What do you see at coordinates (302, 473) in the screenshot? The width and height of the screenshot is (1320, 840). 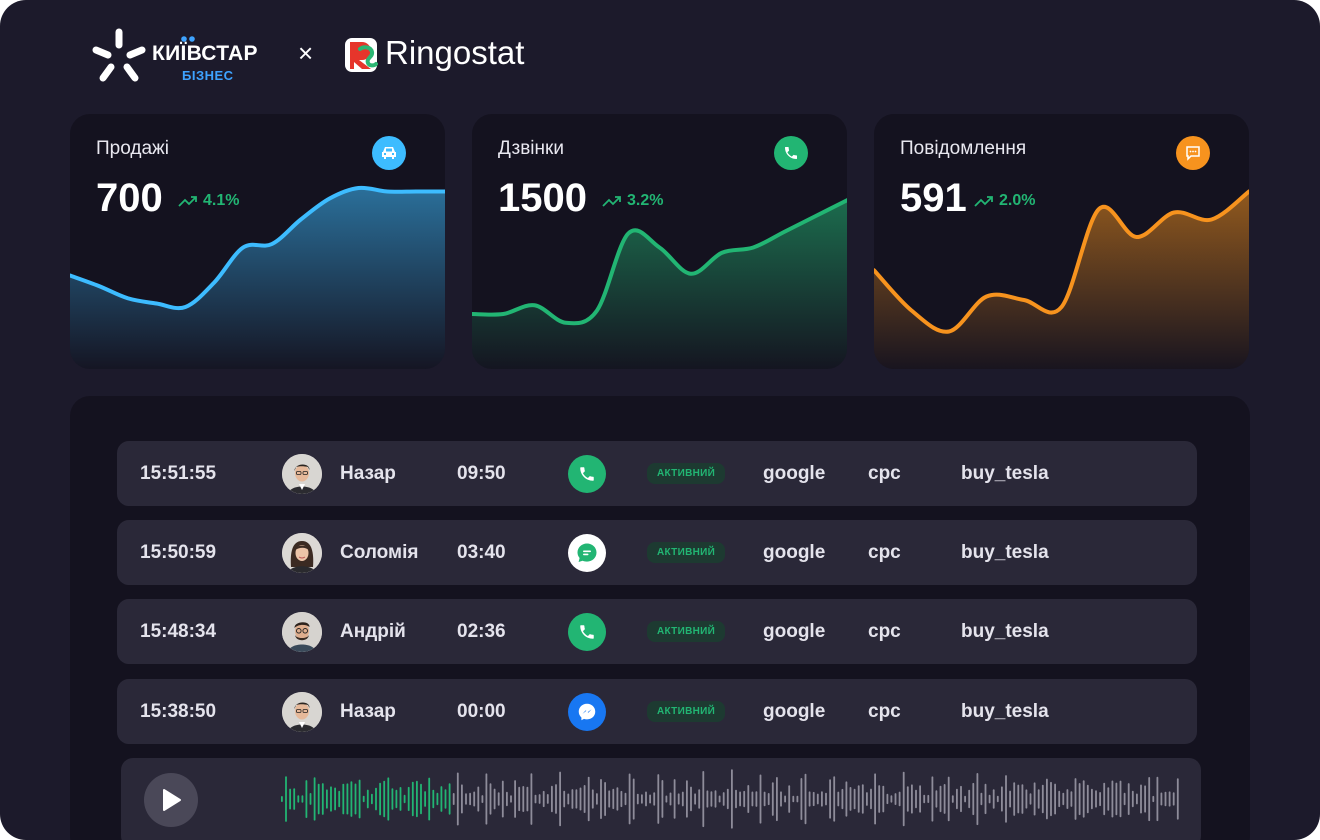 I see `avatar-nazar` at bounding box center [302, 473].